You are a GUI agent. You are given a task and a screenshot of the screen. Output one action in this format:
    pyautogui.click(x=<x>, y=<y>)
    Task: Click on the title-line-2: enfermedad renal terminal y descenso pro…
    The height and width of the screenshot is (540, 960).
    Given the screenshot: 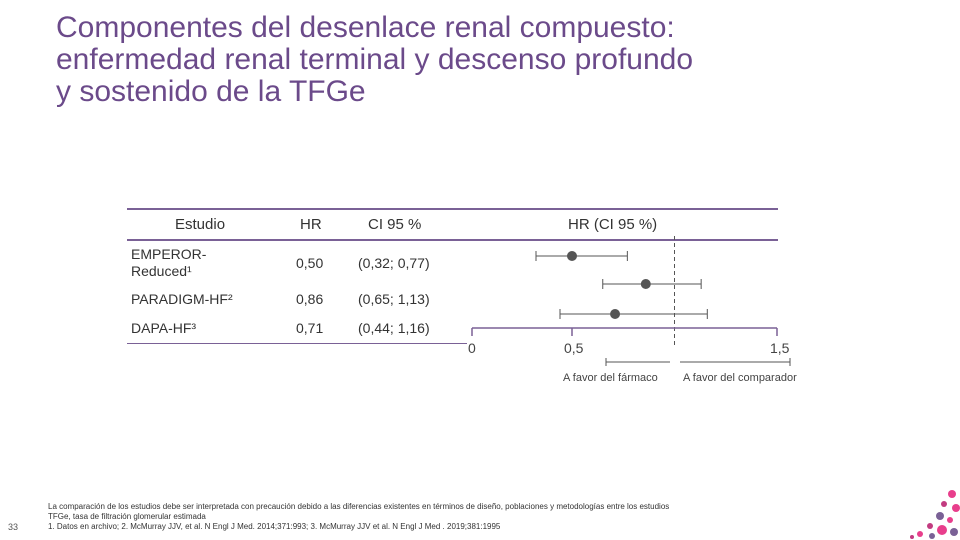 What is the action you would take?
    pyautogui.click(x=375, y=59)
    